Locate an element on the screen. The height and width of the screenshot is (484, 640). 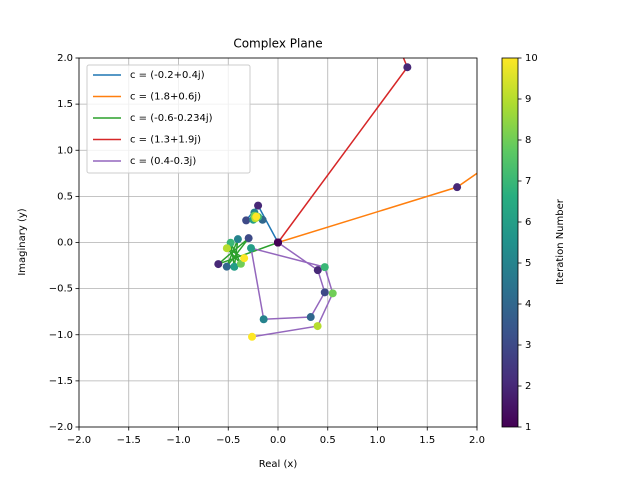
x-tick-label: 2.0 is located at coordinates (477, 440).